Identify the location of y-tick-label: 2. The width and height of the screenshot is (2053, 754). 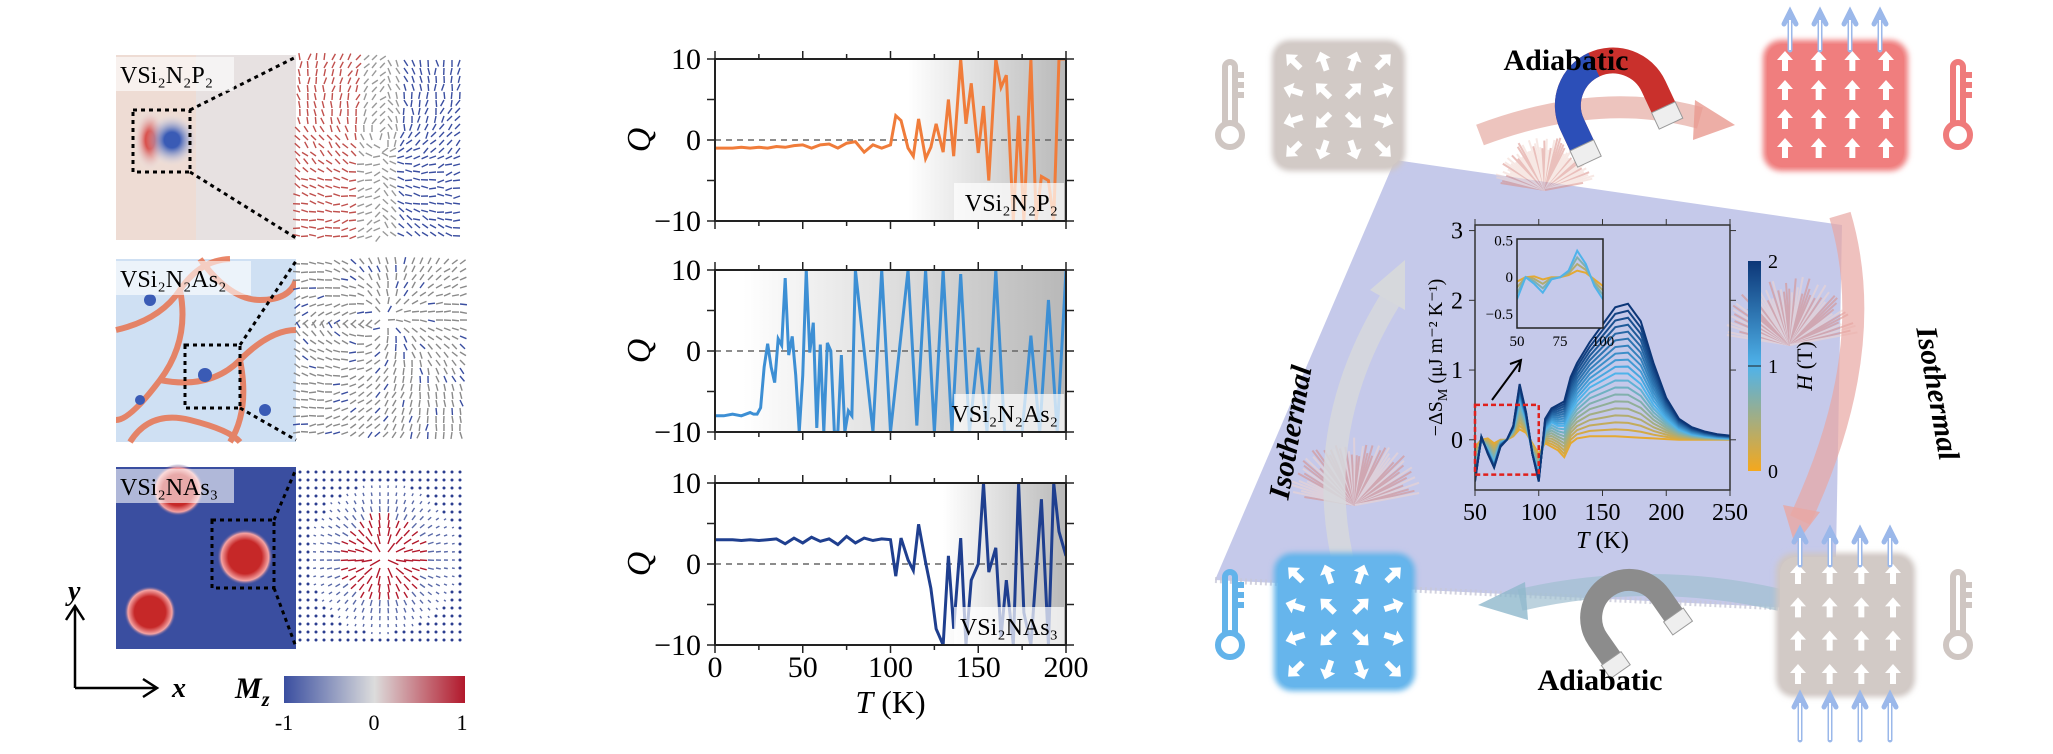
(1457, 301).